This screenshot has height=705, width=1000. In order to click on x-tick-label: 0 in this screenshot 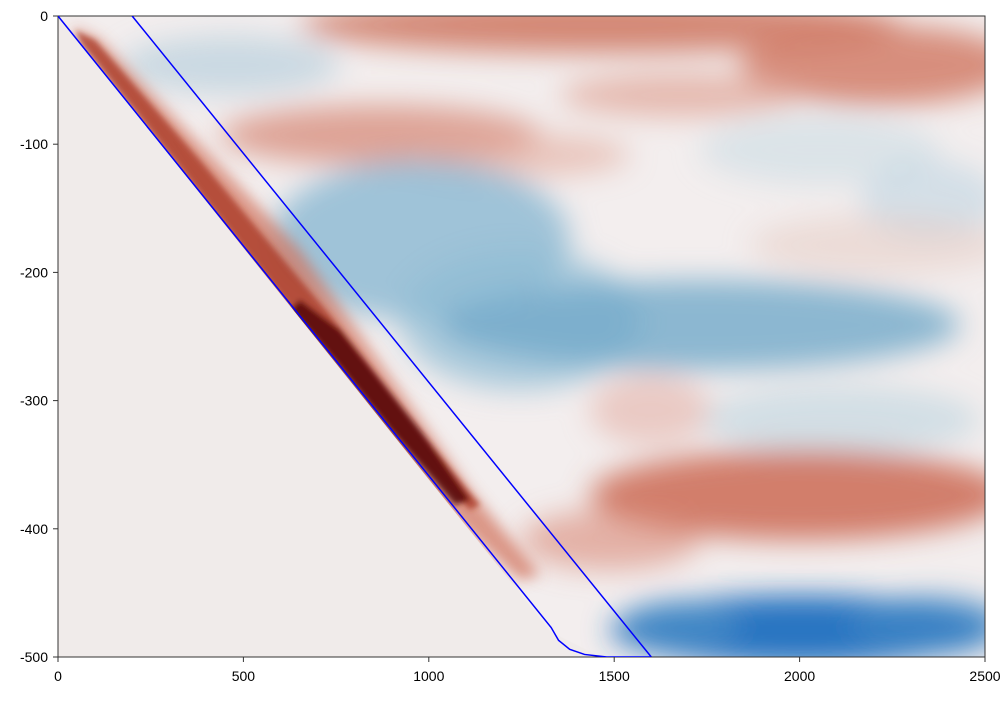, I will do `click(58, 676)`.